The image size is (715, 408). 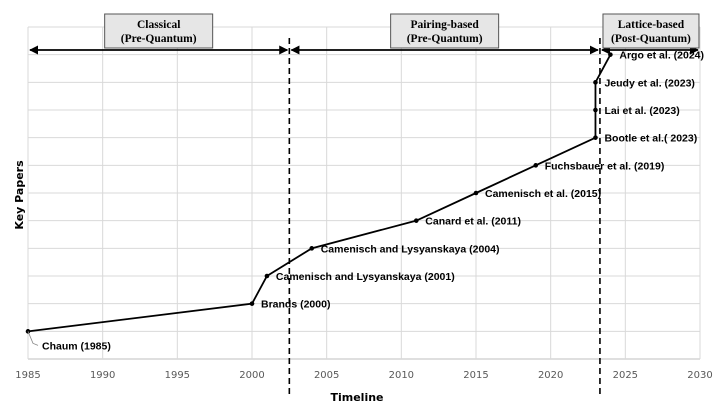 I want to click on data-label: Brands (2000), so click(x=295, y=305).